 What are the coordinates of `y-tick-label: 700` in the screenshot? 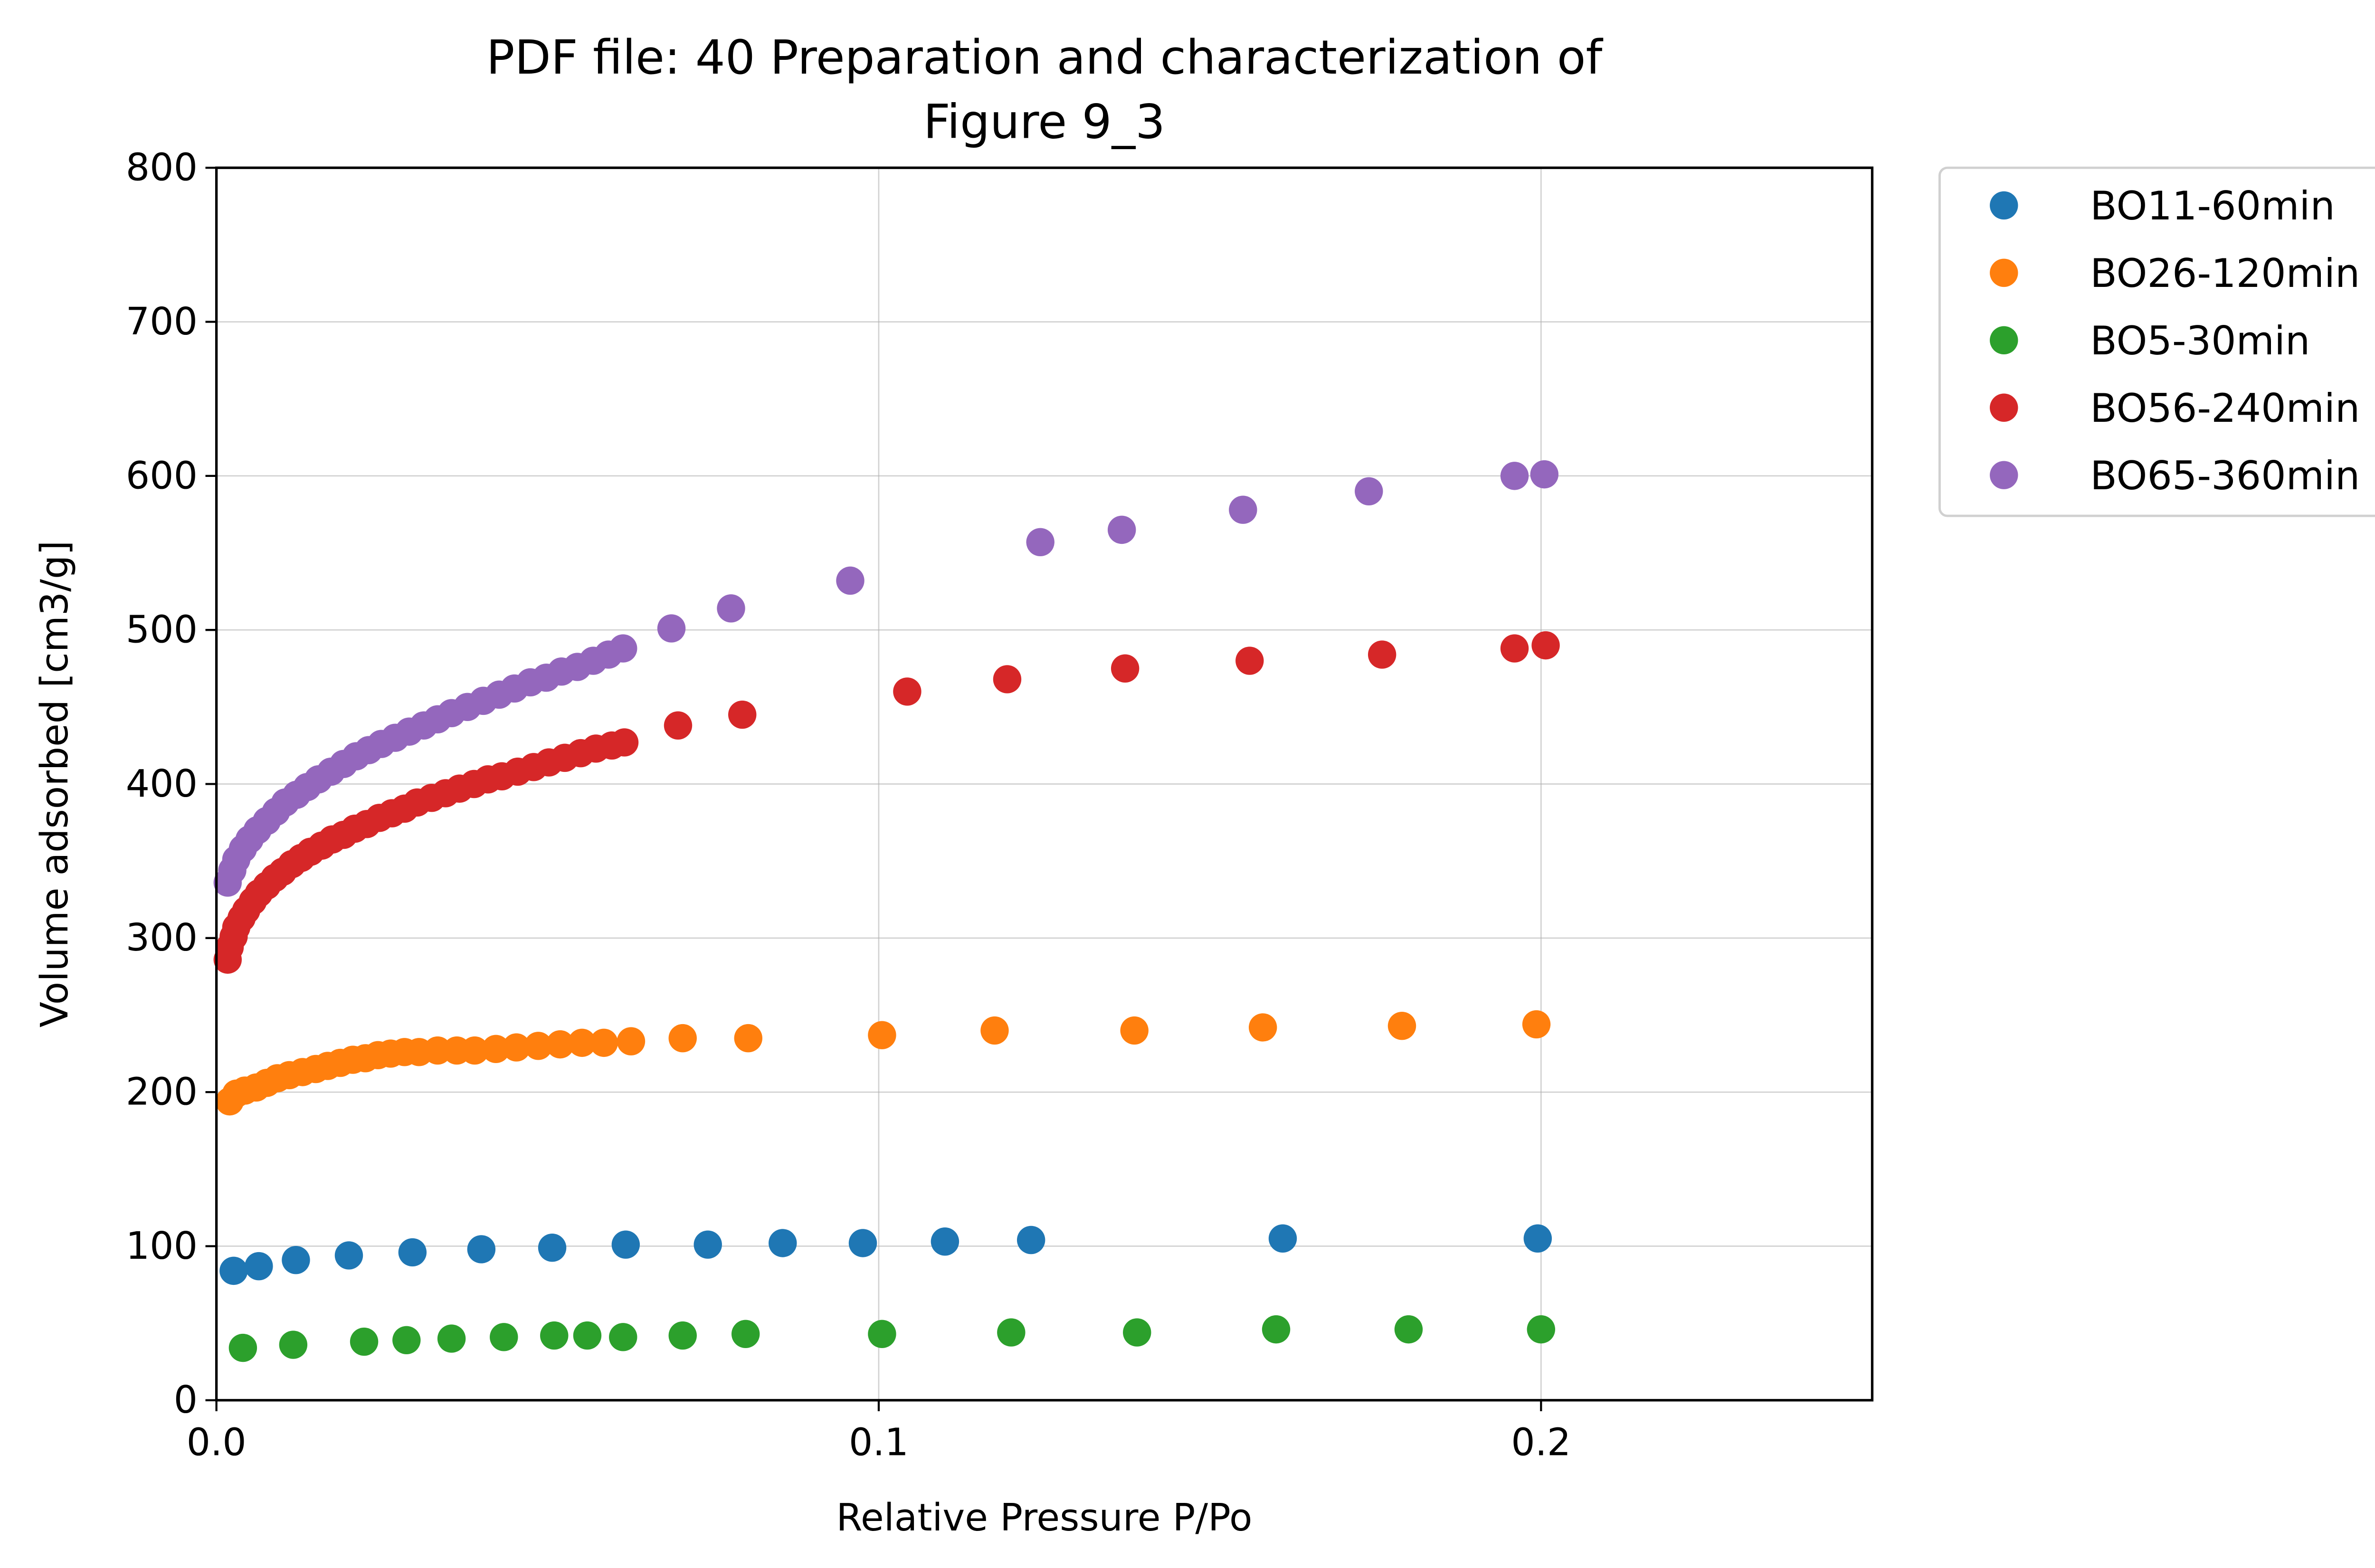 It's located at (162, 321).